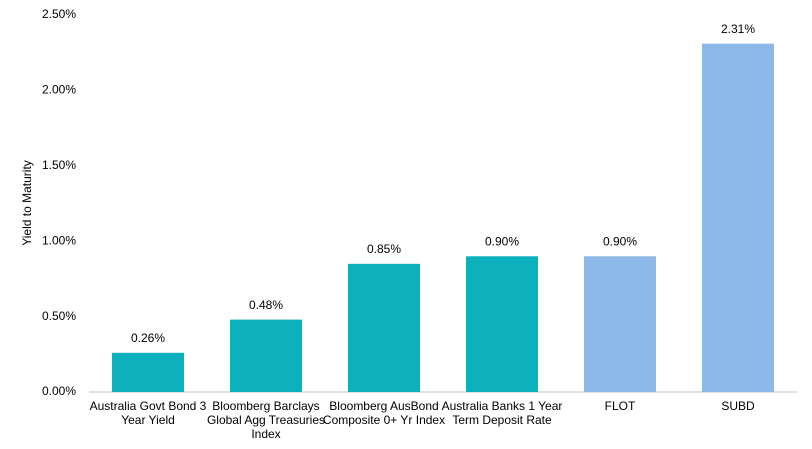 The height and width of the screenshot is (449, 812). Describe the element at coordinates (738, 29) in the screenshot. I see `value-label: 2.31%` at that location.